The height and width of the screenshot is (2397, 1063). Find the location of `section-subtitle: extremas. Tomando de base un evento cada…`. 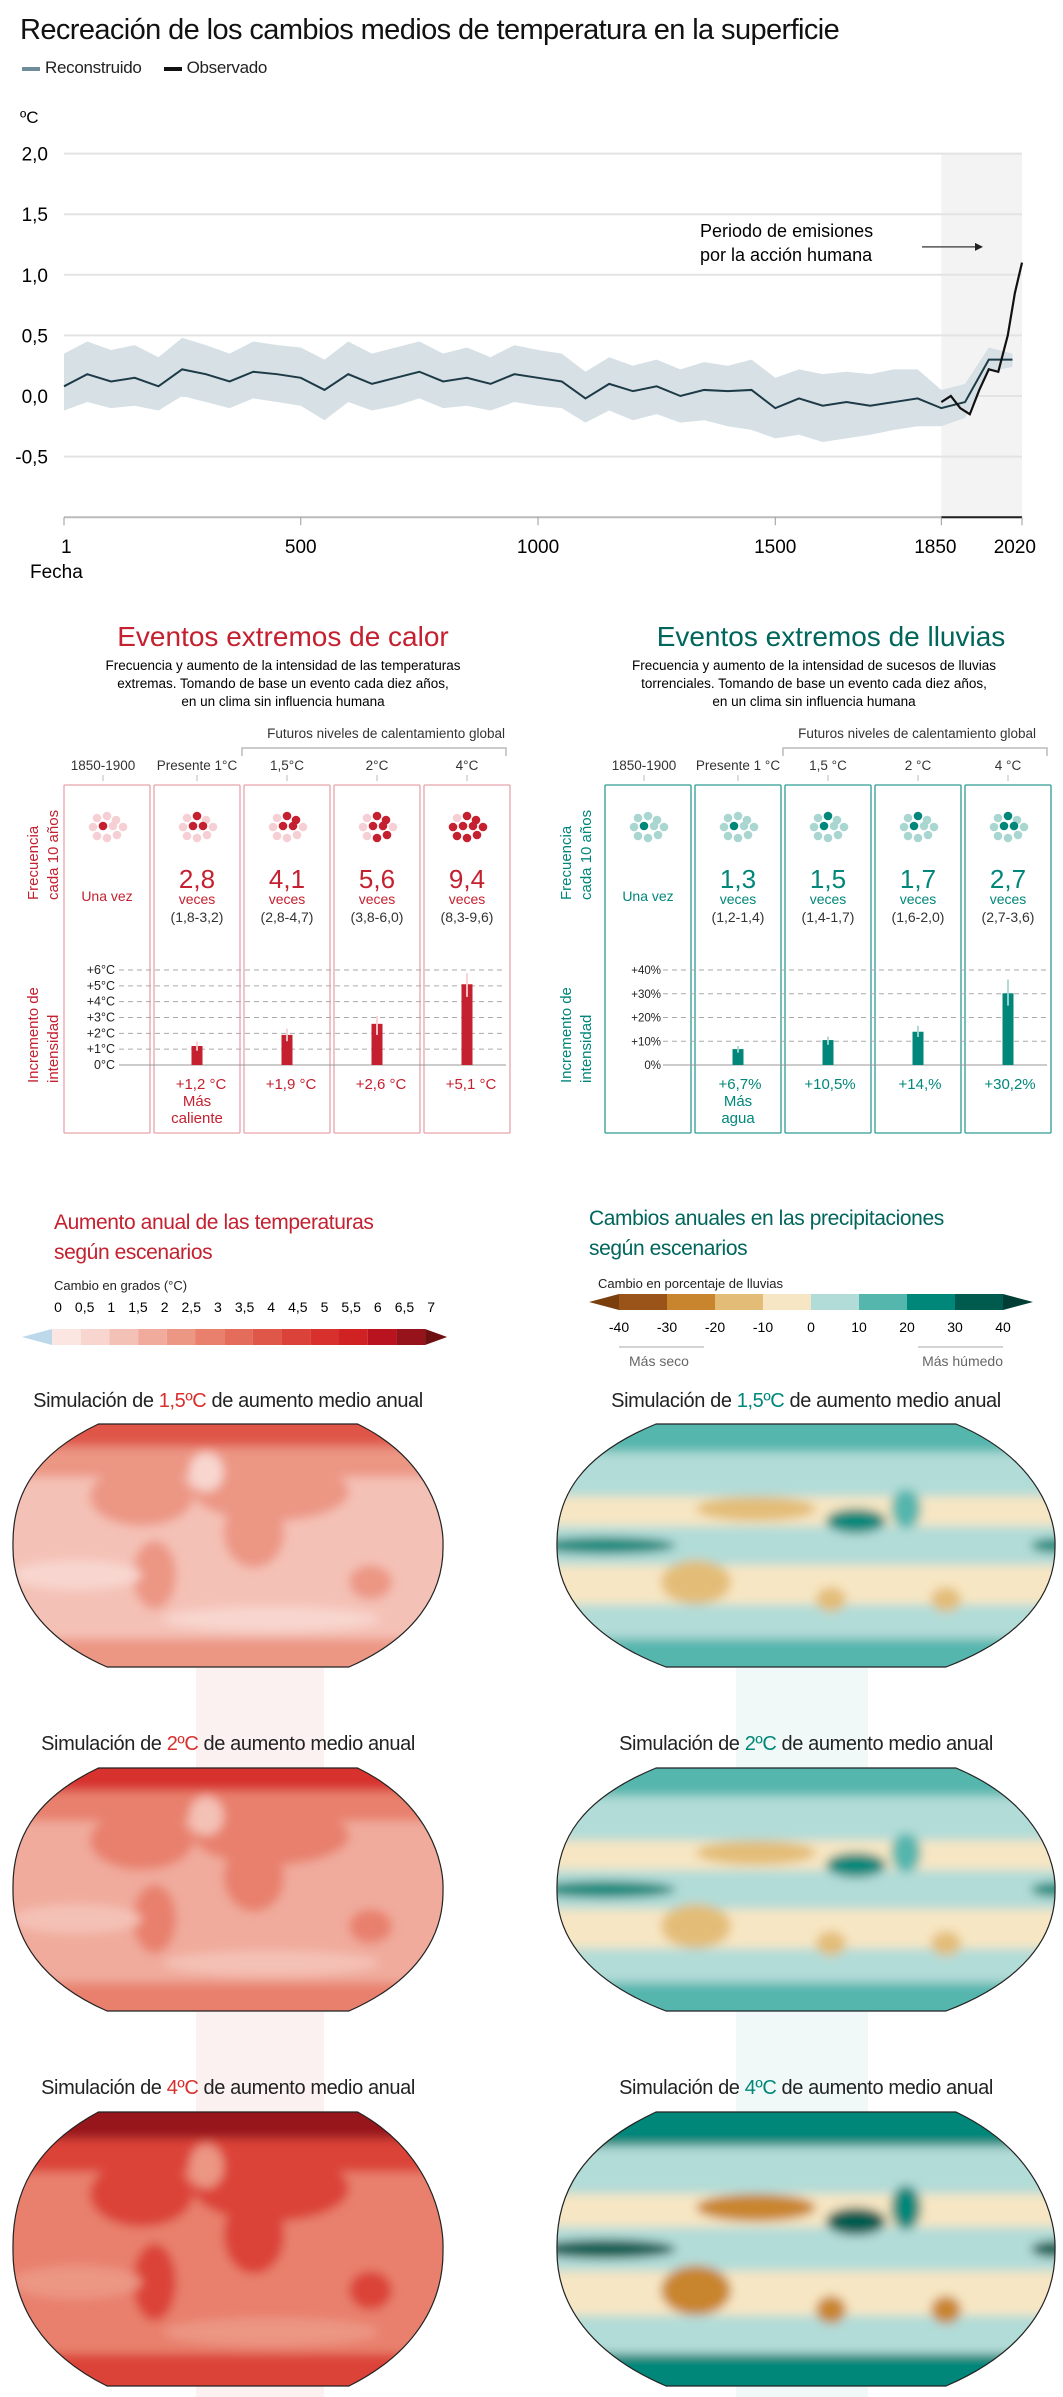

section-subtitle: extremas. Tomando de base un evento cada… is located at coordinates (282, 683).